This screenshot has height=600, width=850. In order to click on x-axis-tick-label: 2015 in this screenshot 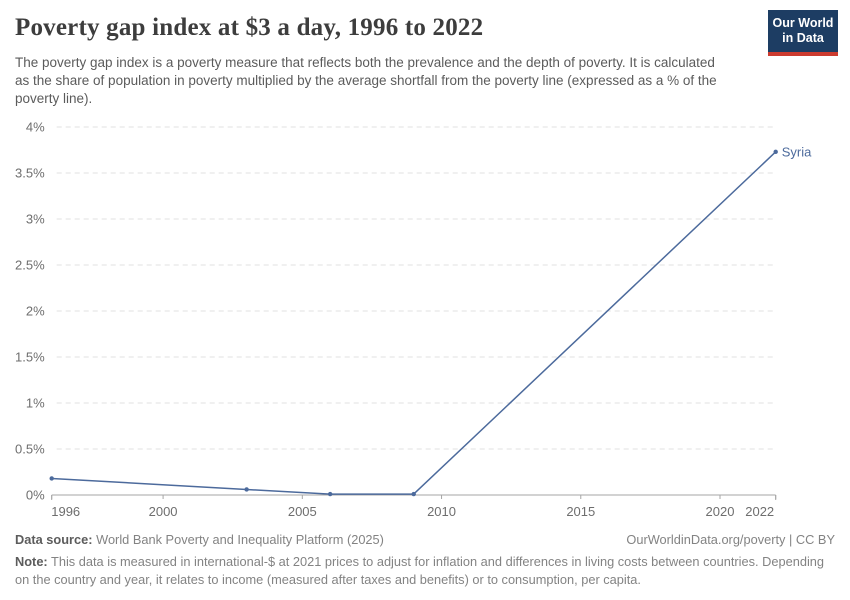, I will do `click(580, 511)`.